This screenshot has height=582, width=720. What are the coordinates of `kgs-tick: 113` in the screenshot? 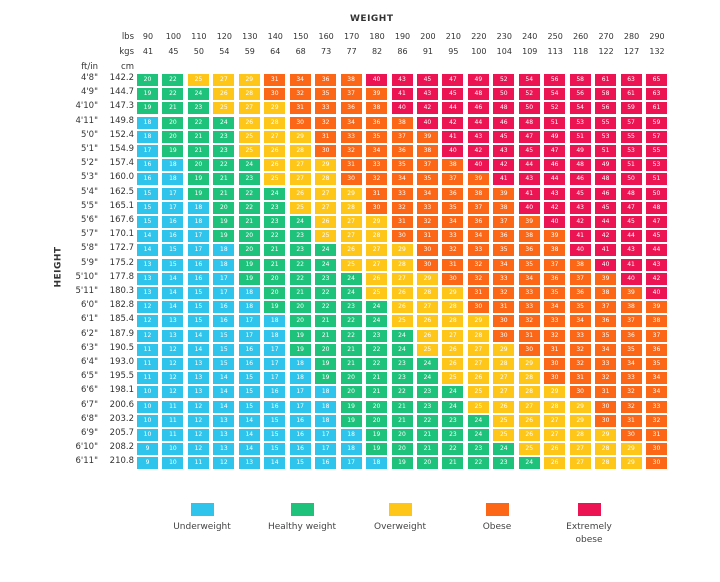 It's located at (555, 51).